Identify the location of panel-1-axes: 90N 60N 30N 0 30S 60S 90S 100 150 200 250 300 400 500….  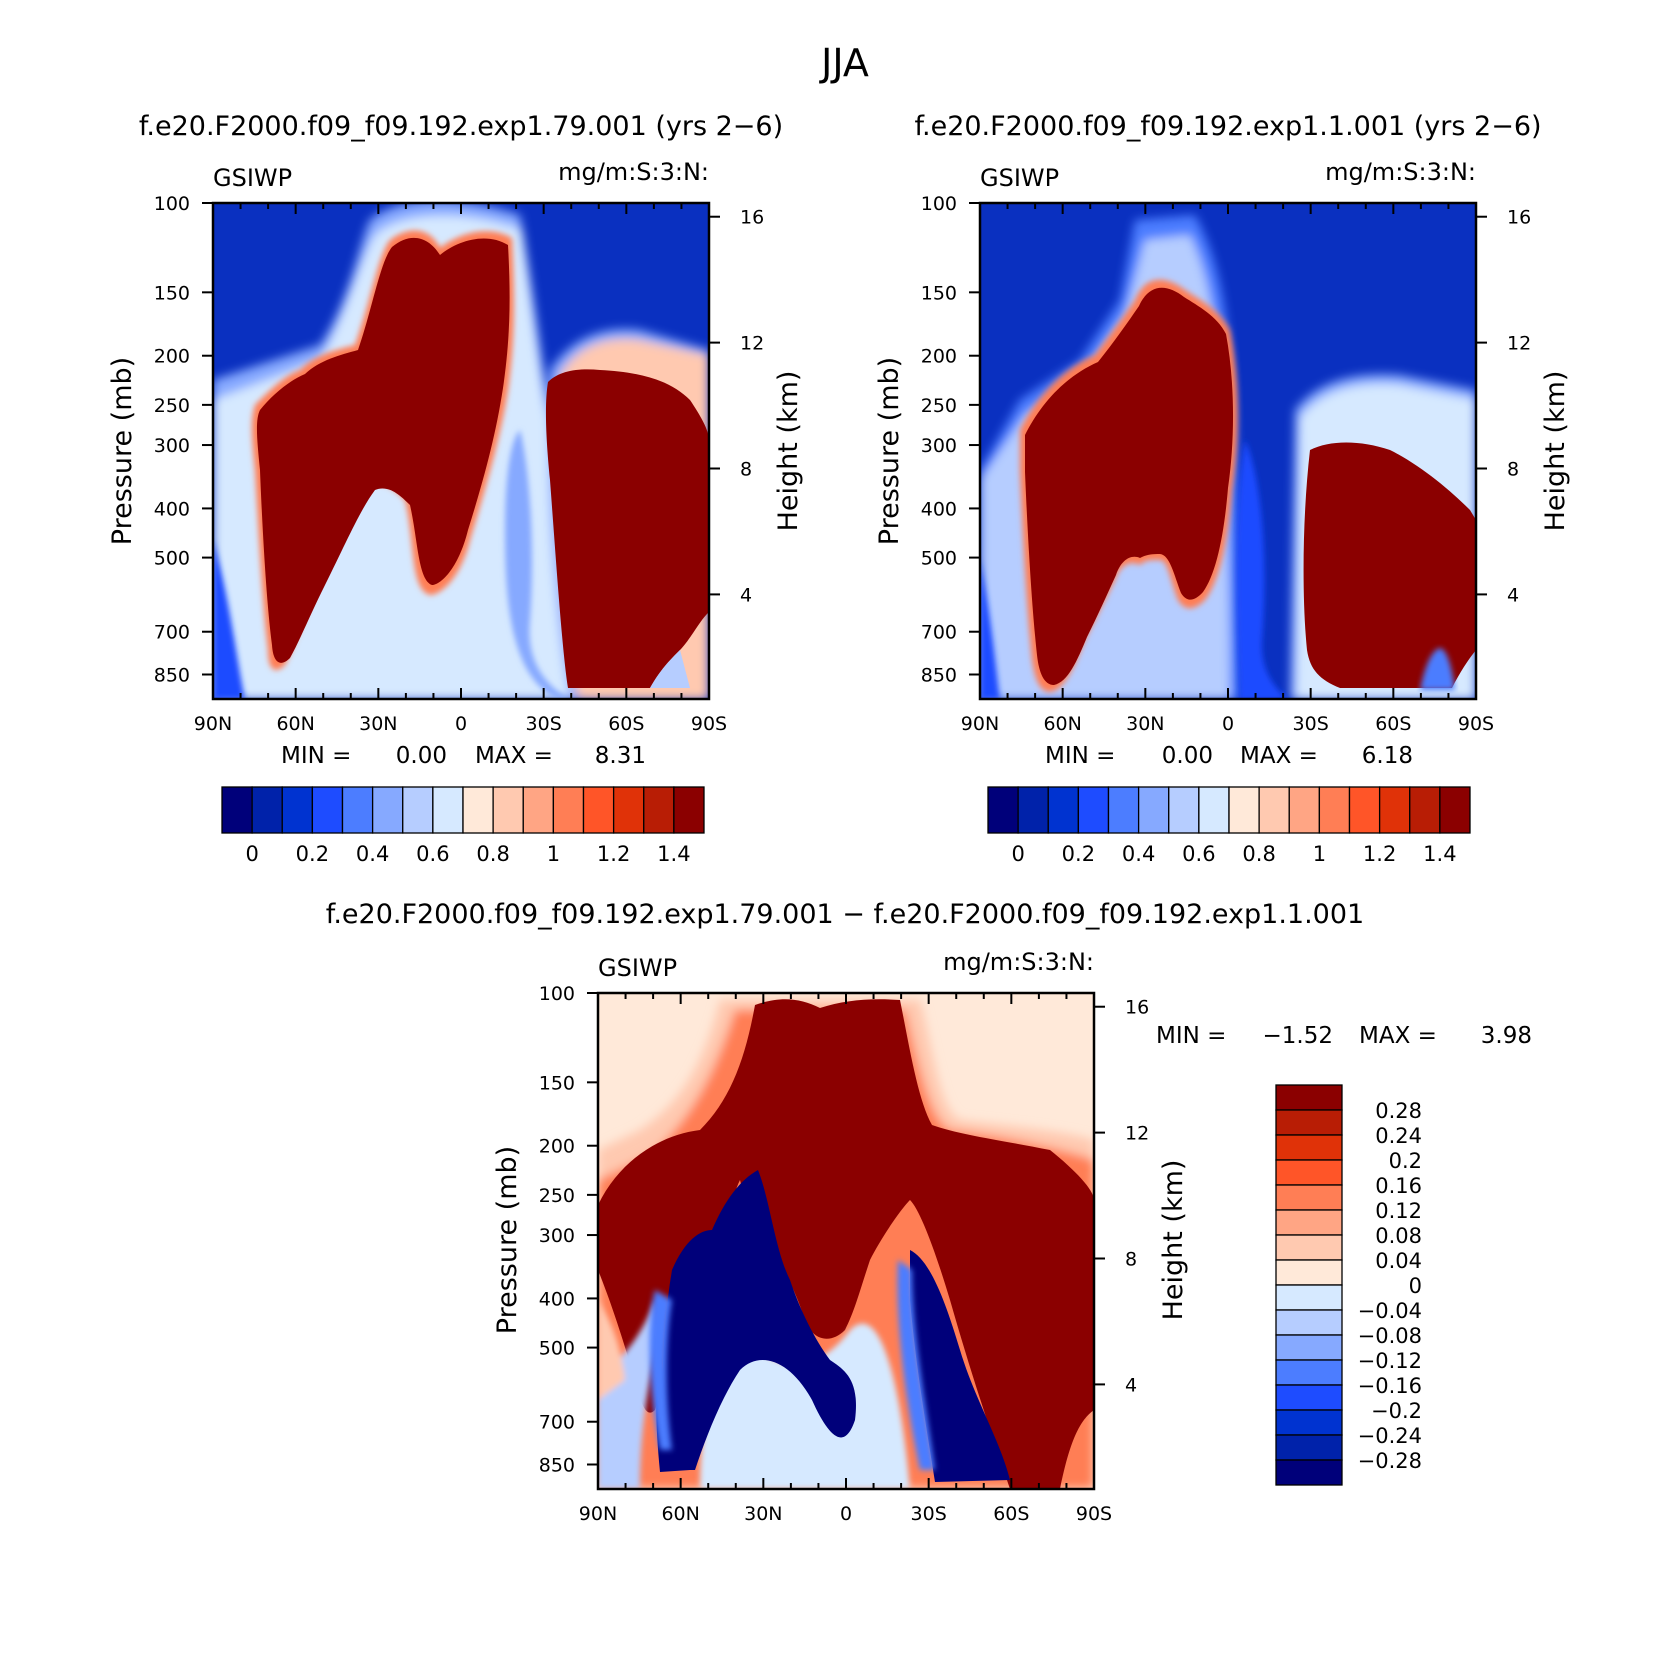
(459, 464).